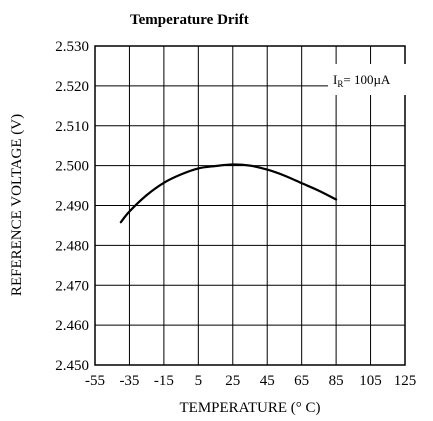 Image resolution: width=433 pixels, height=421 pixels. I want to click on chart-title: Temperature Drift, so click(189, 20).